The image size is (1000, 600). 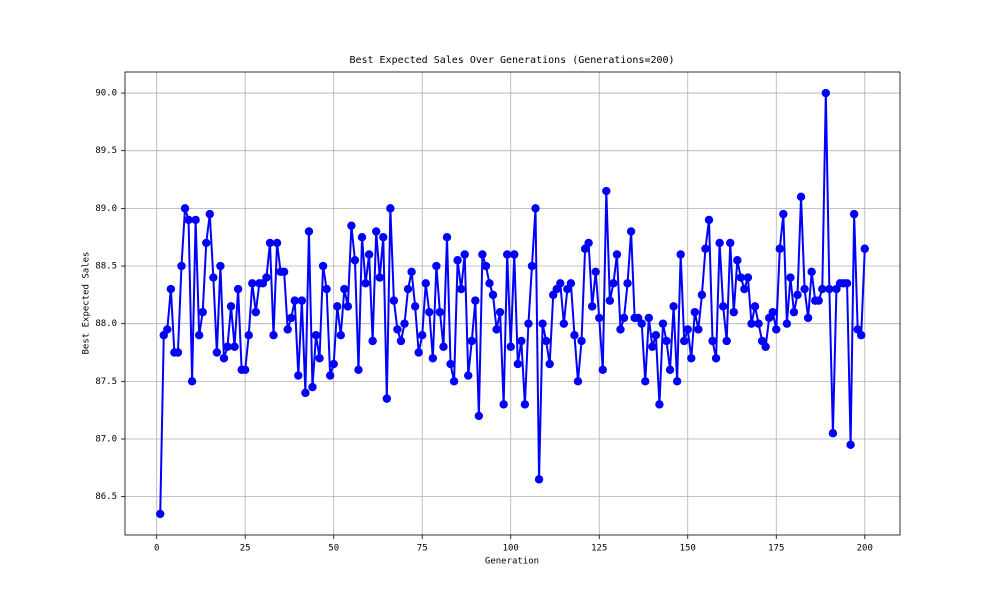 What do you see at coordinates (106, 209) in the screenshot?
I see `y-tick-label: 89.0` at bounding box center [106, 209].